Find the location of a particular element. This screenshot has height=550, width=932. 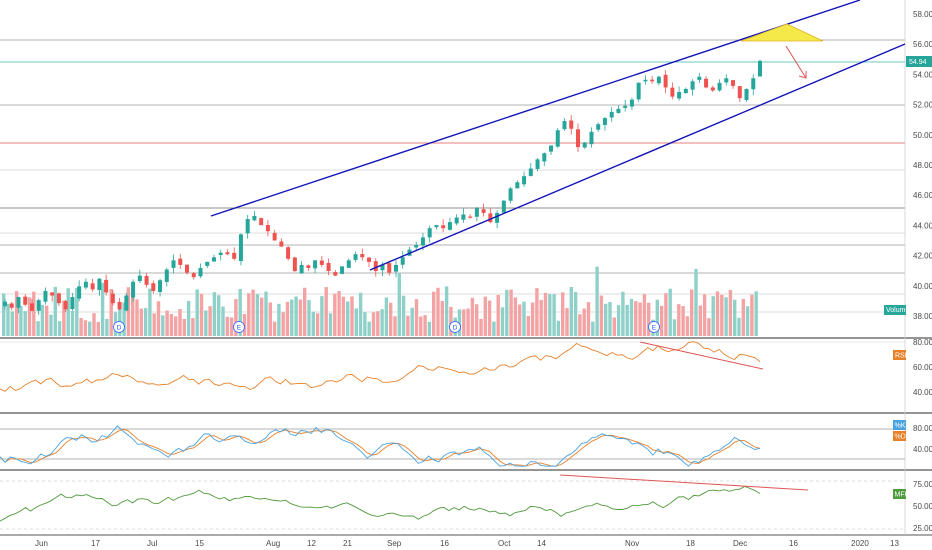

triangle-annotation is located at coordinates (782, 32).